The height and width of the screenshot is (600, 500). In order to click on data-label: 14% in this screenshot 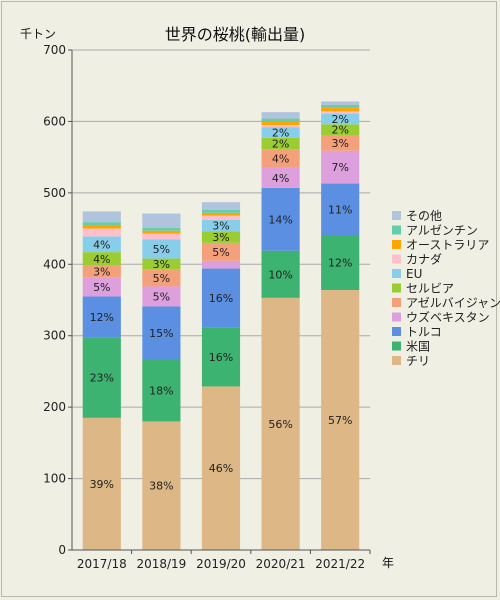, I will do `click(280, 219)`.